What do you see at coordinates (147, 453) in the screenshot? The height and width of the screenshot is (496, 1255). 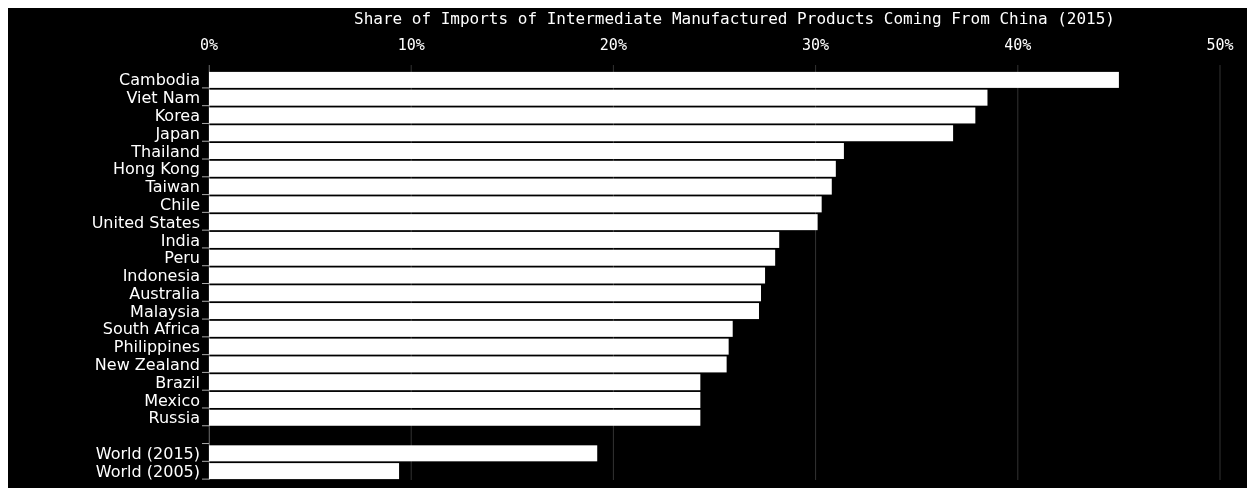 I see `y-tick-label: World (2015)` at bounding box center [147, 453].